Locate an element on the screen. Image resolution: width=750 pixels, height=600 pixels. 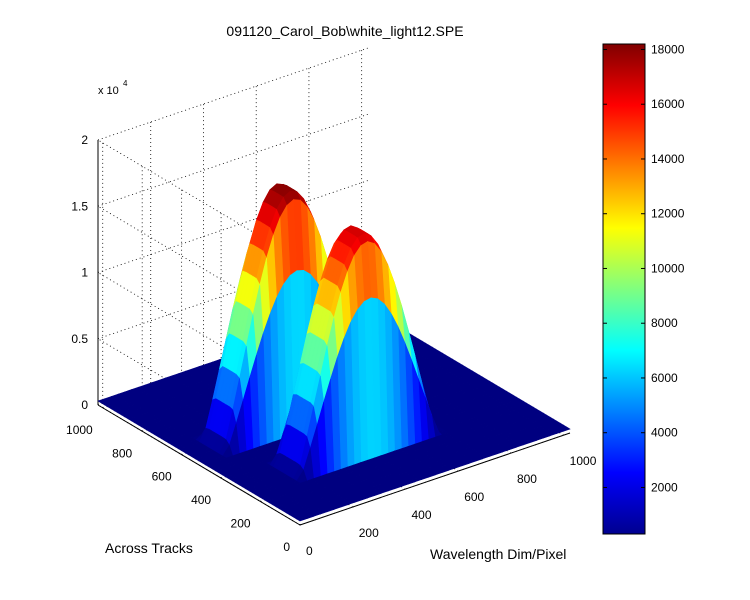
colorbar-tick-label: 4000 is located at coordinates (664, 433).